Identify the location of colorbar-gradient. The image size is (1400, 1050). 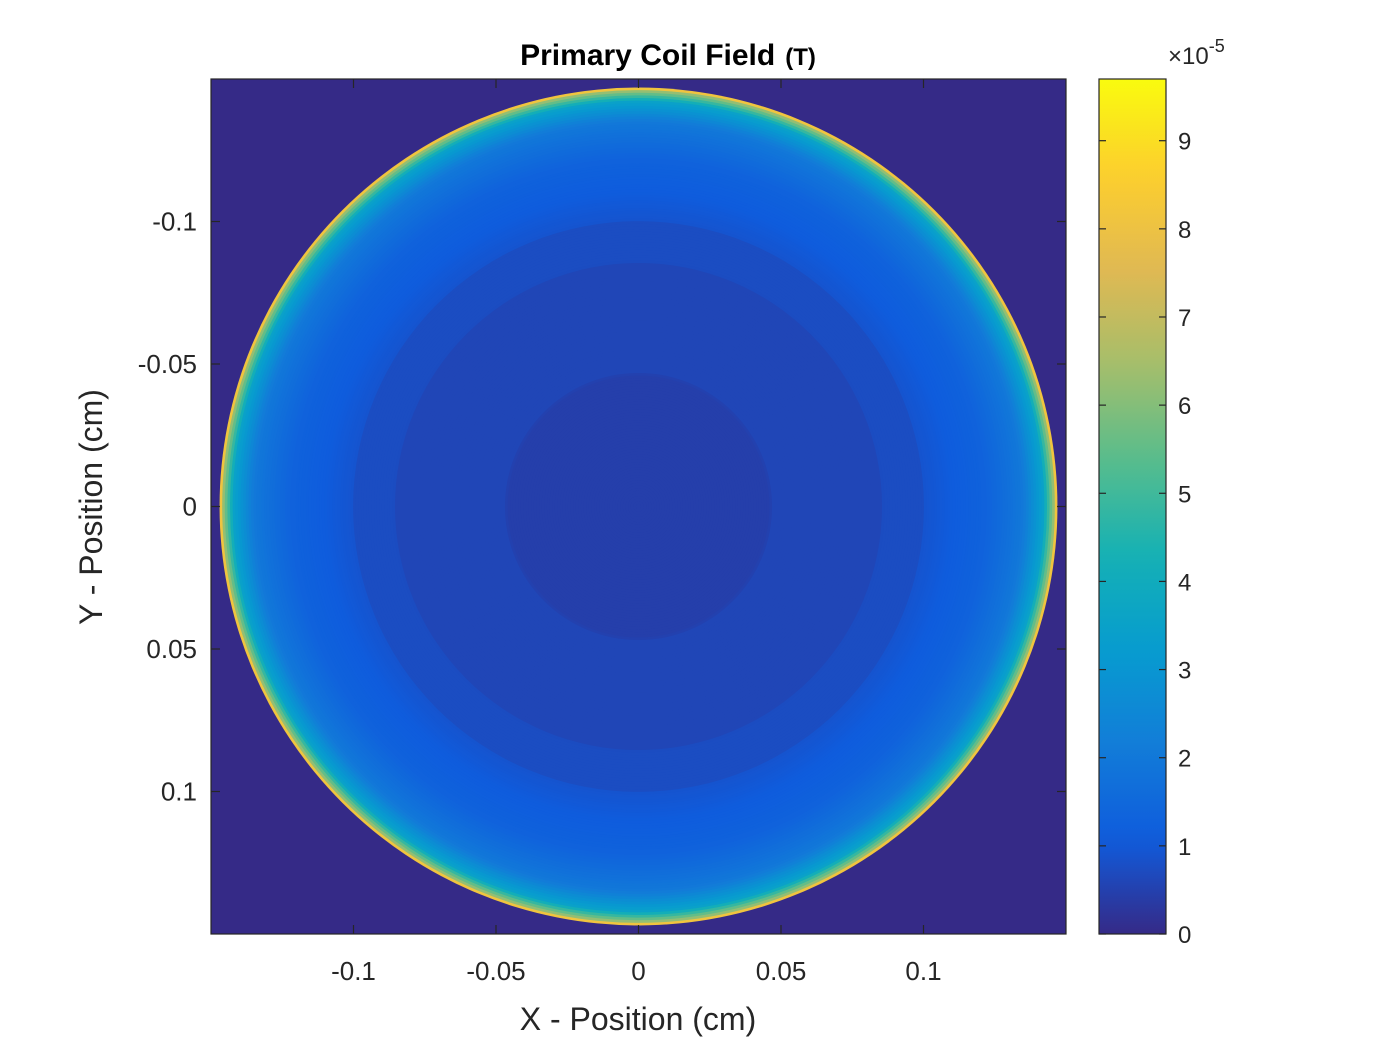
(1132, 506).